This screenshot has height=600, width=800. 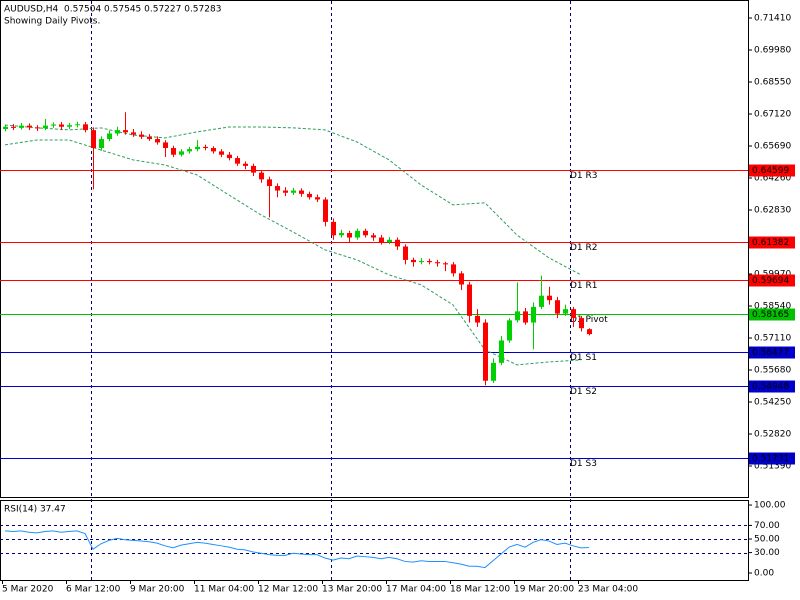 I want to click on y-tick-label: 0.62830, so click(x=772, y=210).